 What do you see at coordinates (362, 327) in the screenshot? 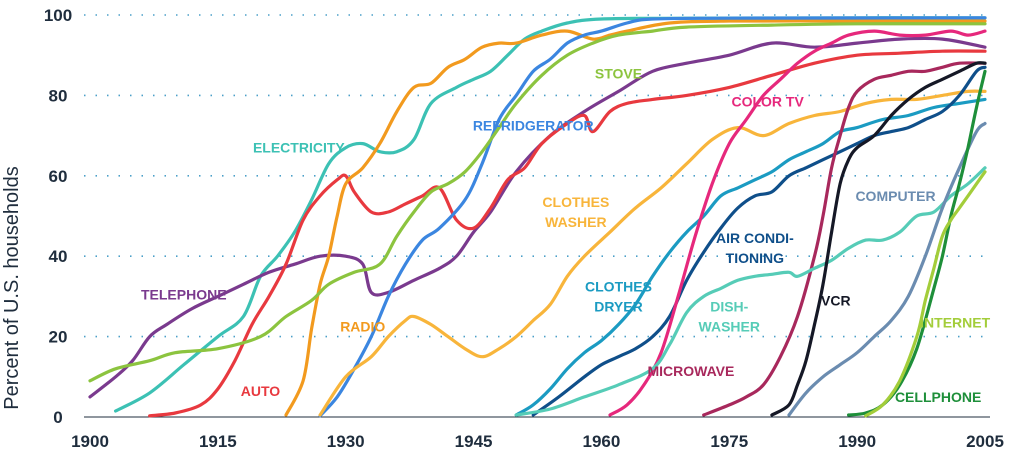
I see `series-label-radio: RADIO` at bounding box center [362, 327].